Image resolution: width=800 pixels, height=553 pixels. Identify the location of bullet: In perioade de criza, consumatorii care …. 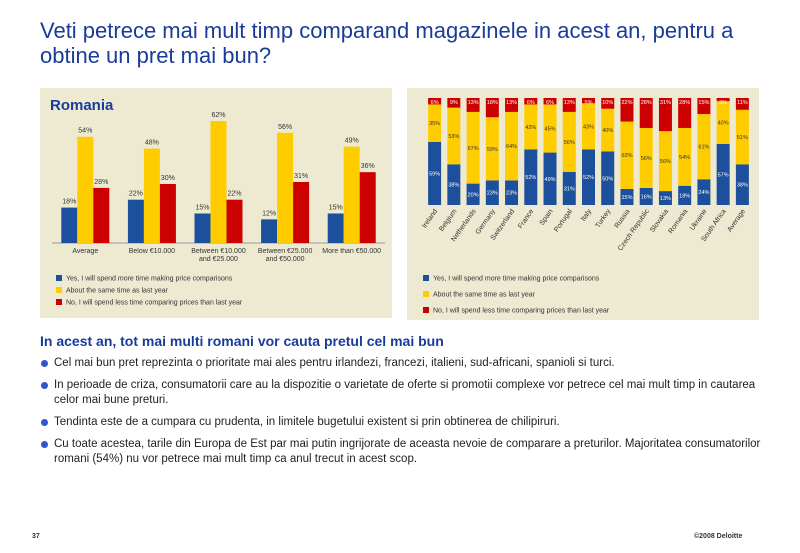
(402, 393).